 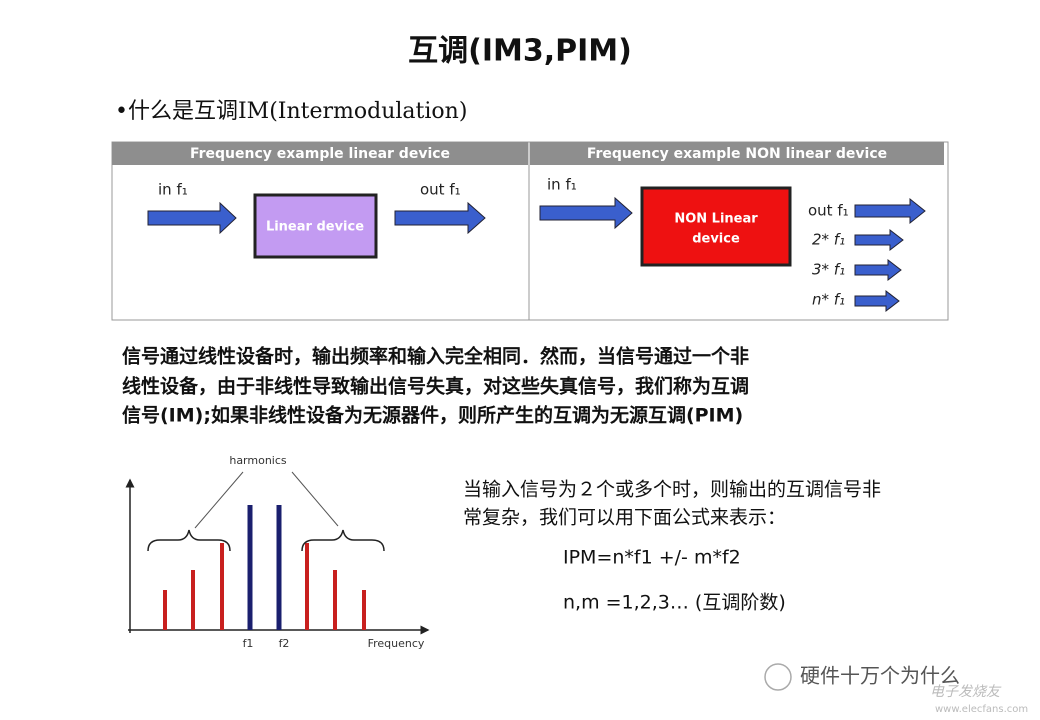 I want to click on formula-note: n,m =1,2,3… (互调阶数), so click(x=674, y=603).